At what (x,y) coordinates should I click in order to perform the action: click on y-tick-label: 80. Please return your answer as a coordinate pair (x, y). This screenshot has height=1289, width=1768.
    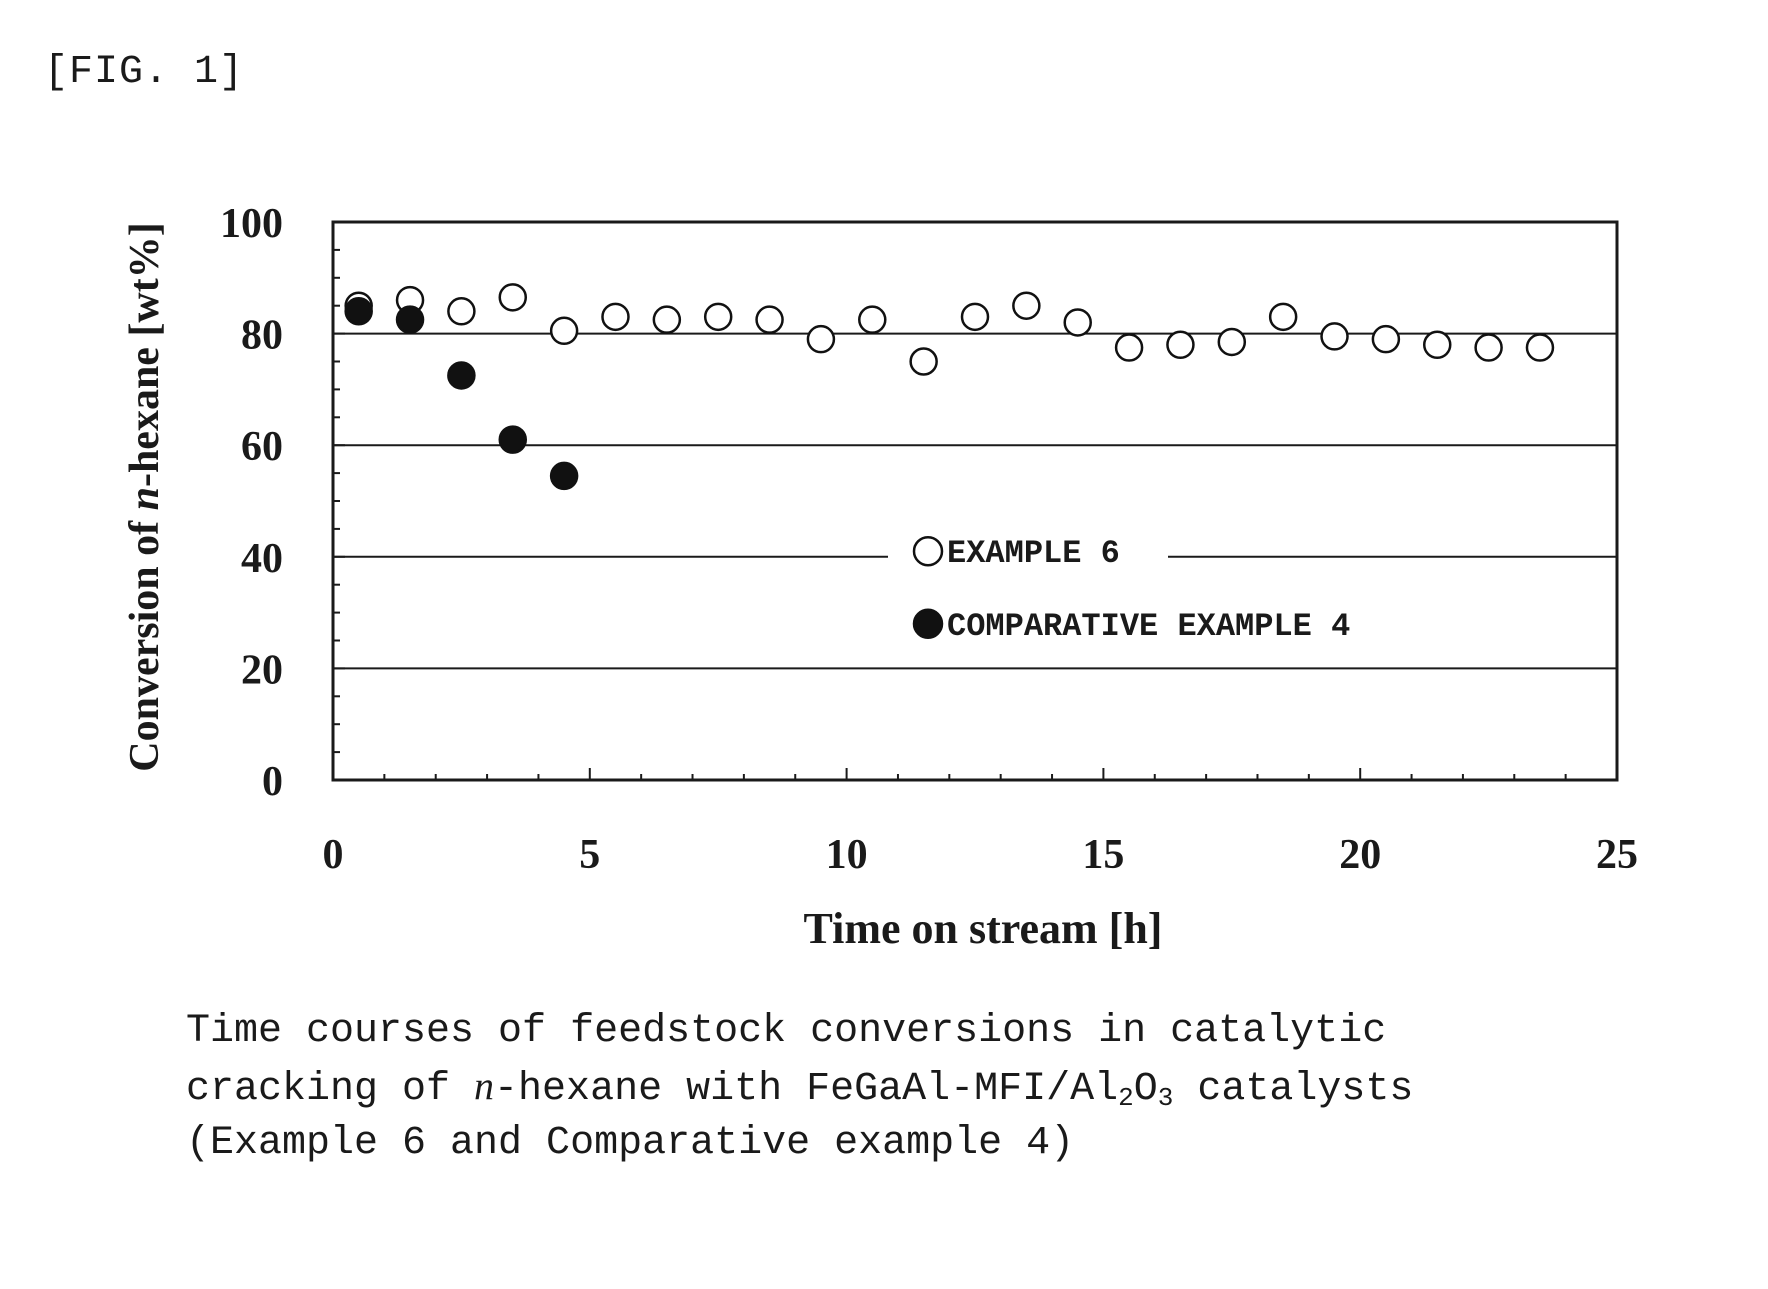
    Looking at the image, I should click on (262, 336).